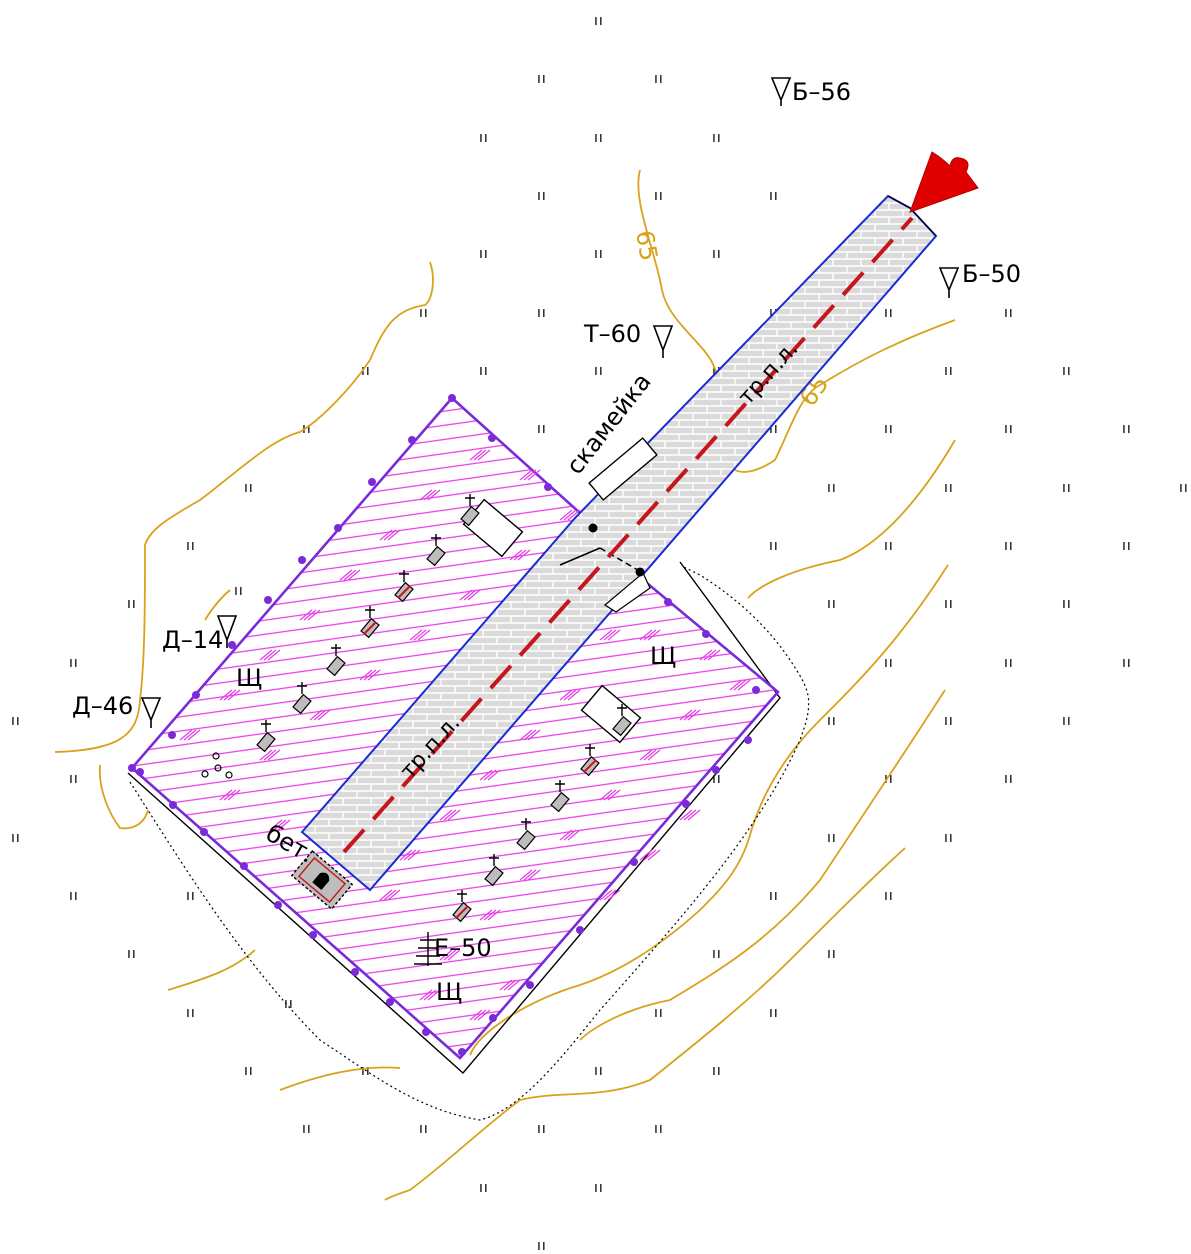 The image size is (1191, 1254). I want to click on tree-label: Т–60, so click(612, 334).